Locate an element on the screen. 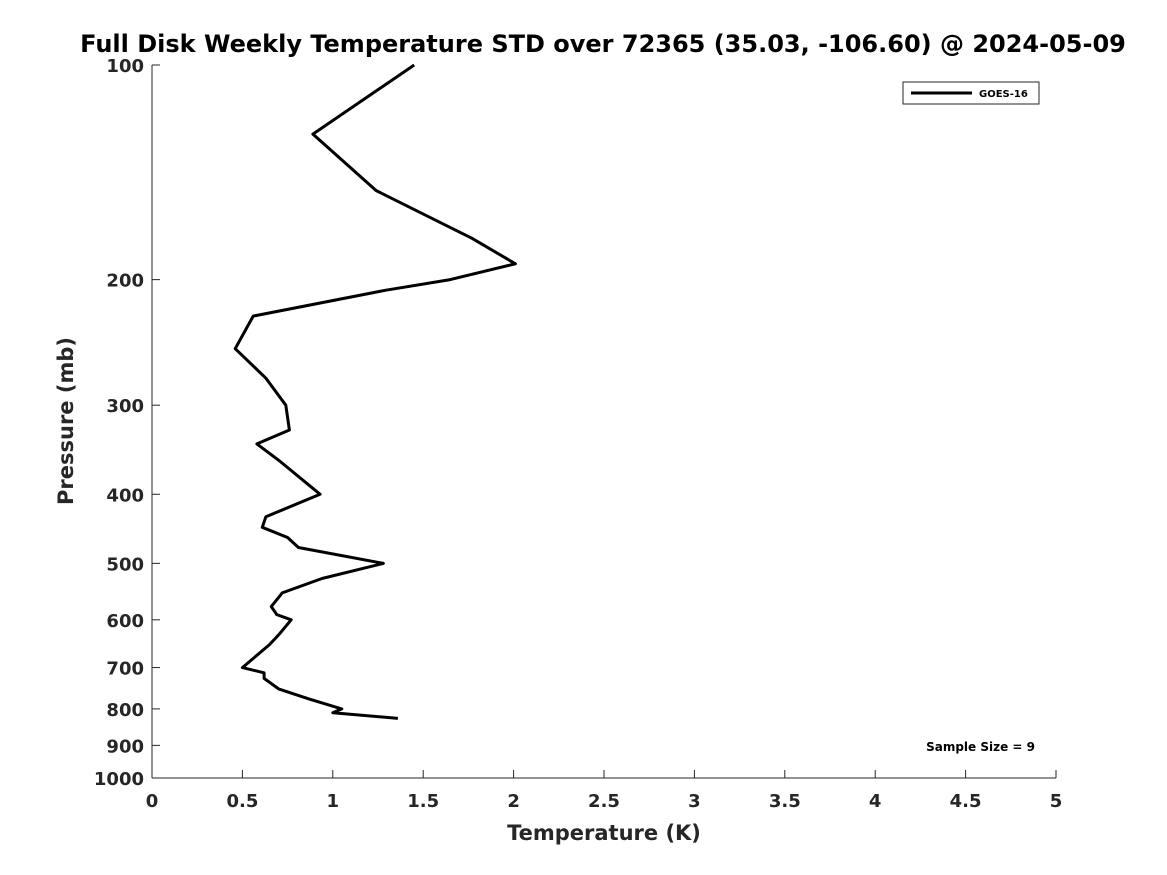  y-tick-label: 200 is located at coordinates (125, 281).